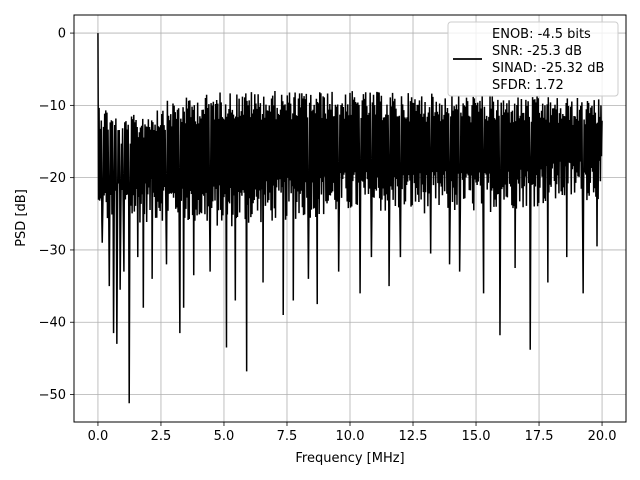 This screenshot has width=640, height=480. What do you see at coordinates (349, 458) in the screenshot?
I see `x-axis-title: Frequency [MHz]` at bounding box center [349, 458].